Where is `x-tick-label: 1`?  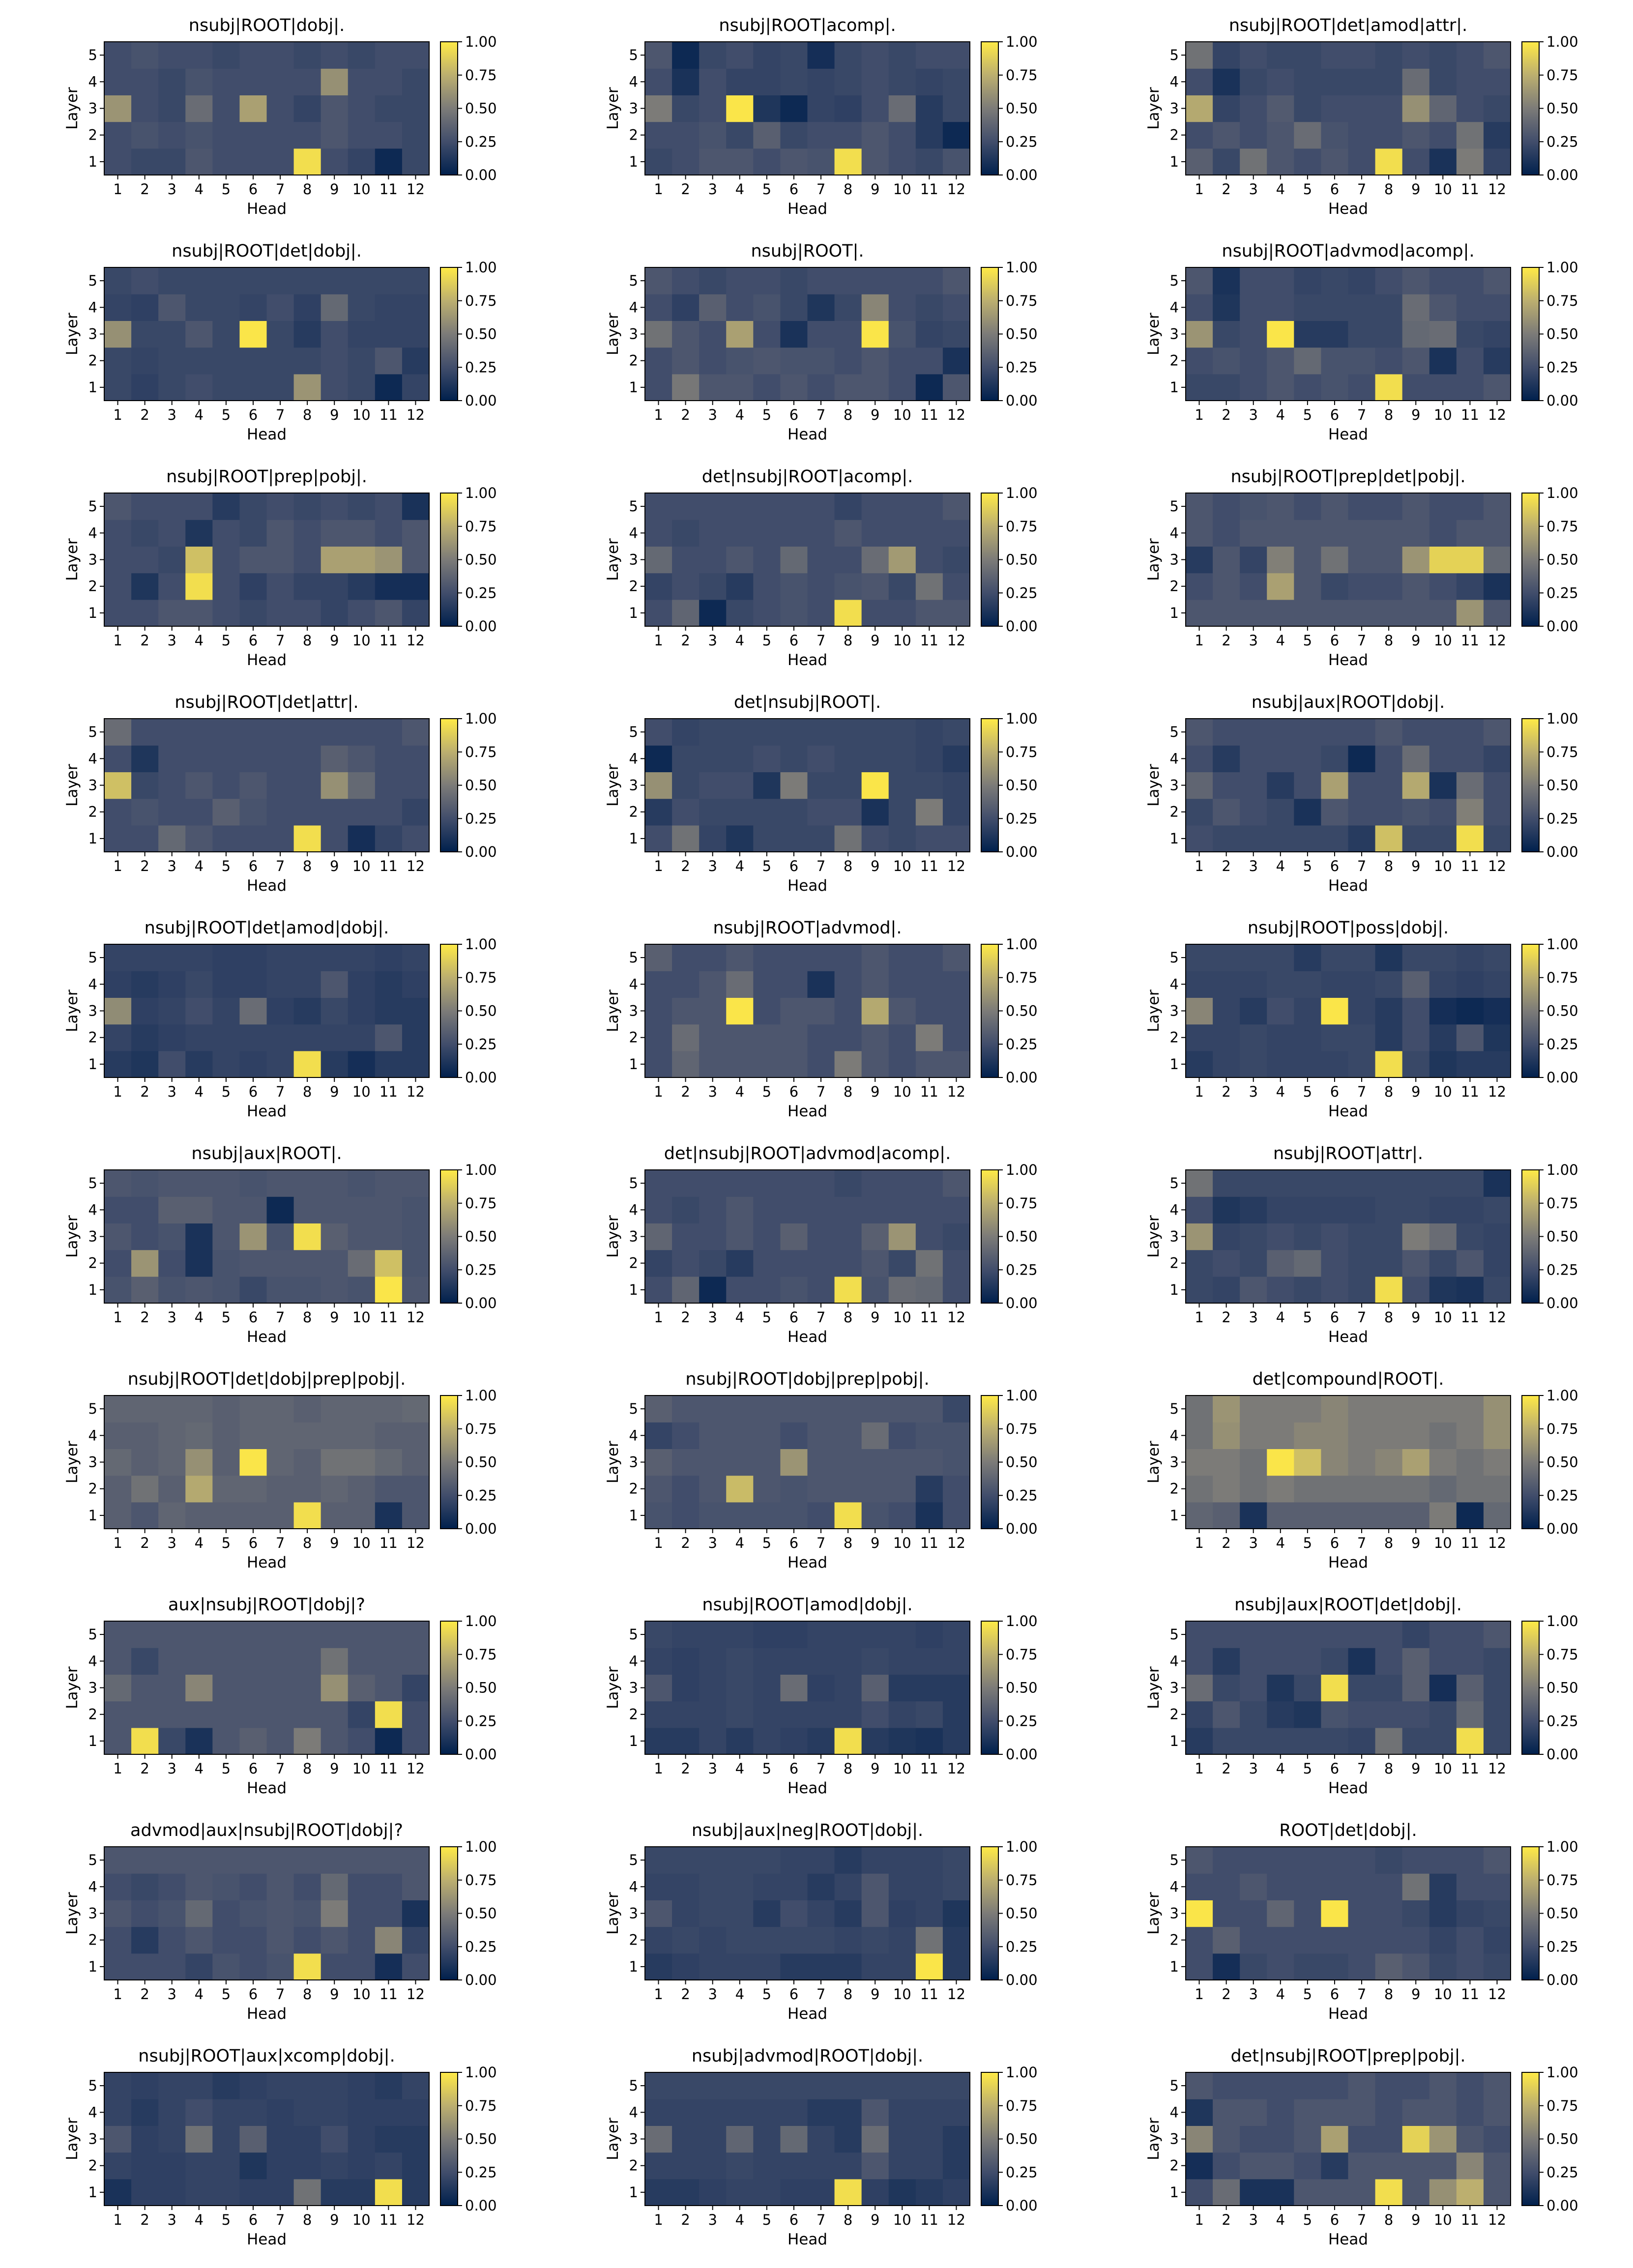
x-tick-label: 1 is located at coordinates (658, 1091).